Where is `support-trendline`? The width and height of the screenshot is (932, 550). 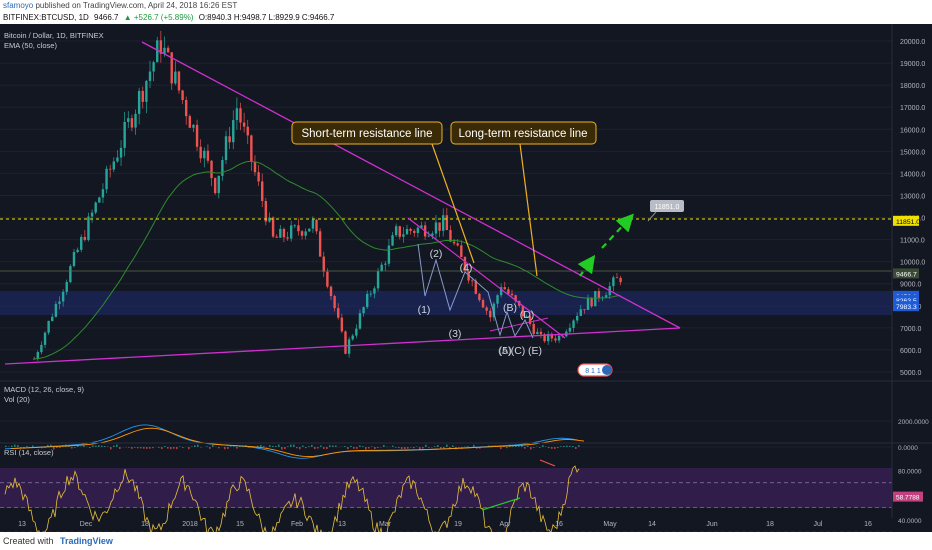
support-trendline is located at coordinates (342, 346).